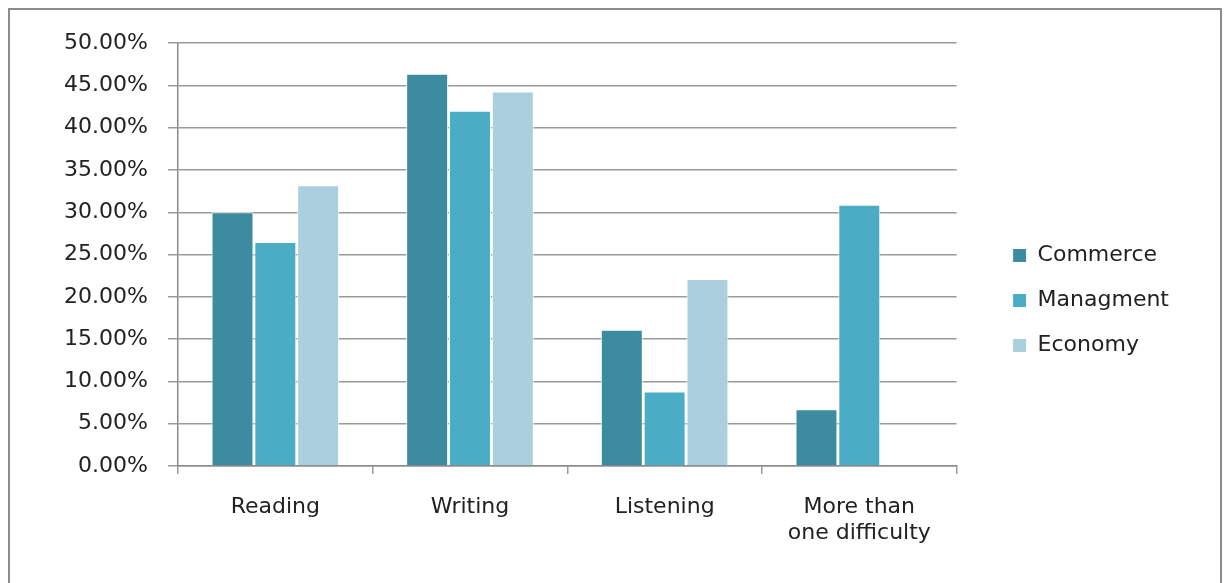  Describe the element at coordinates (113, 464) in the screenshot. I see `y-tick-label: 0.00%` at that location.